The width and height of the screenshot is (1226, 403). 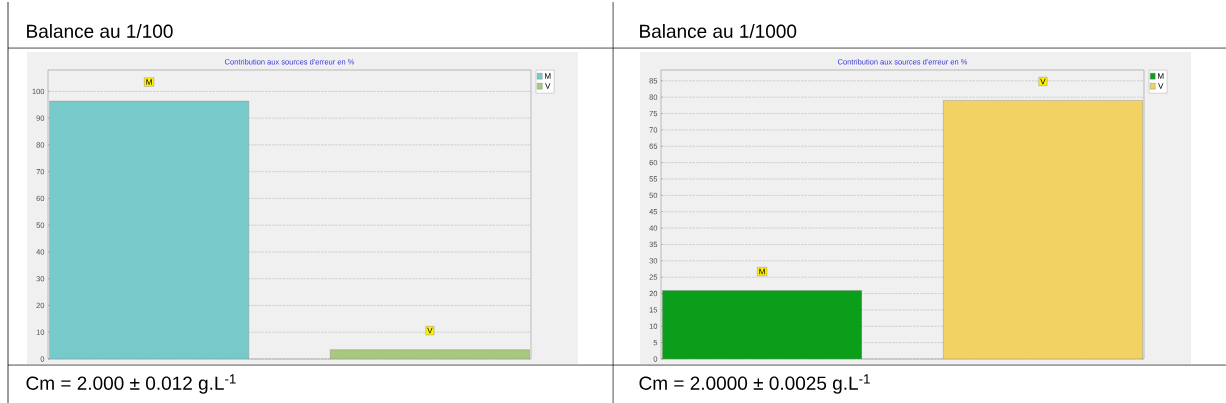 What do you see at coordinates (718, 31) in the screenshot?
I see `chart-title: Balance au 1/1000` at bounding box center [718, 31].